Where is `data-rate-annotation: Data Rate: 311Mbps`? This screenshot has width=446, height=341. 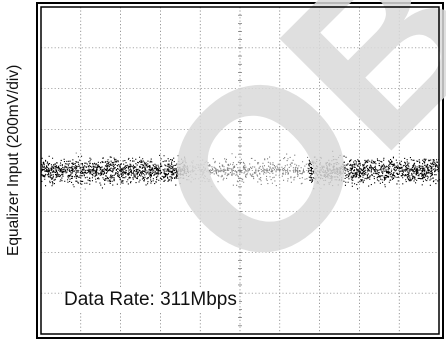 data-rate-annotation: Data Rate: 311Mbps is located at coordinates (150, 300).